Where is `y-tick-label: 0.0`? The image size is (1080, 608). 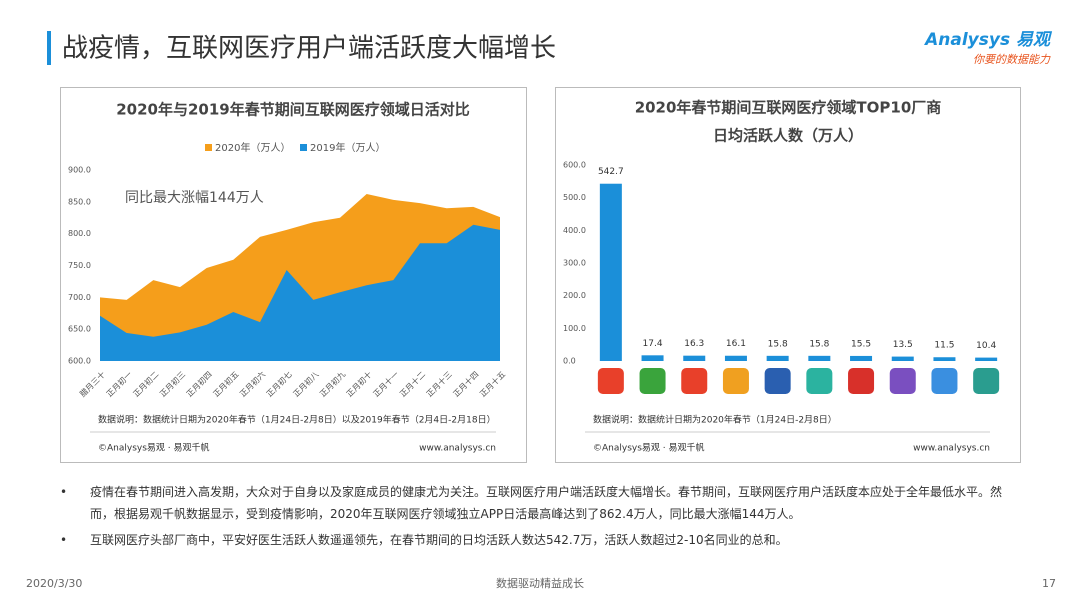 y-tick-label: 0.0 is located at coordinates (569, 361).